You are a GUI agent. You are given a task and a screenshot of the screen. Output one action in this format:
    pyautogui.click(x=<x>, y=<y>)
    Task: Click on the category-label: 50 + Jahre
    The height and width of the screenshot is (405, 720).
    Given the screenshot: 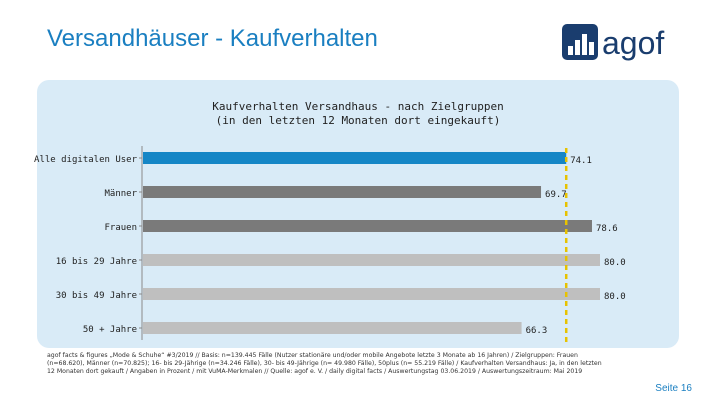 What is the action you would take?
    pyautogui.click(x=110, y=330)
    